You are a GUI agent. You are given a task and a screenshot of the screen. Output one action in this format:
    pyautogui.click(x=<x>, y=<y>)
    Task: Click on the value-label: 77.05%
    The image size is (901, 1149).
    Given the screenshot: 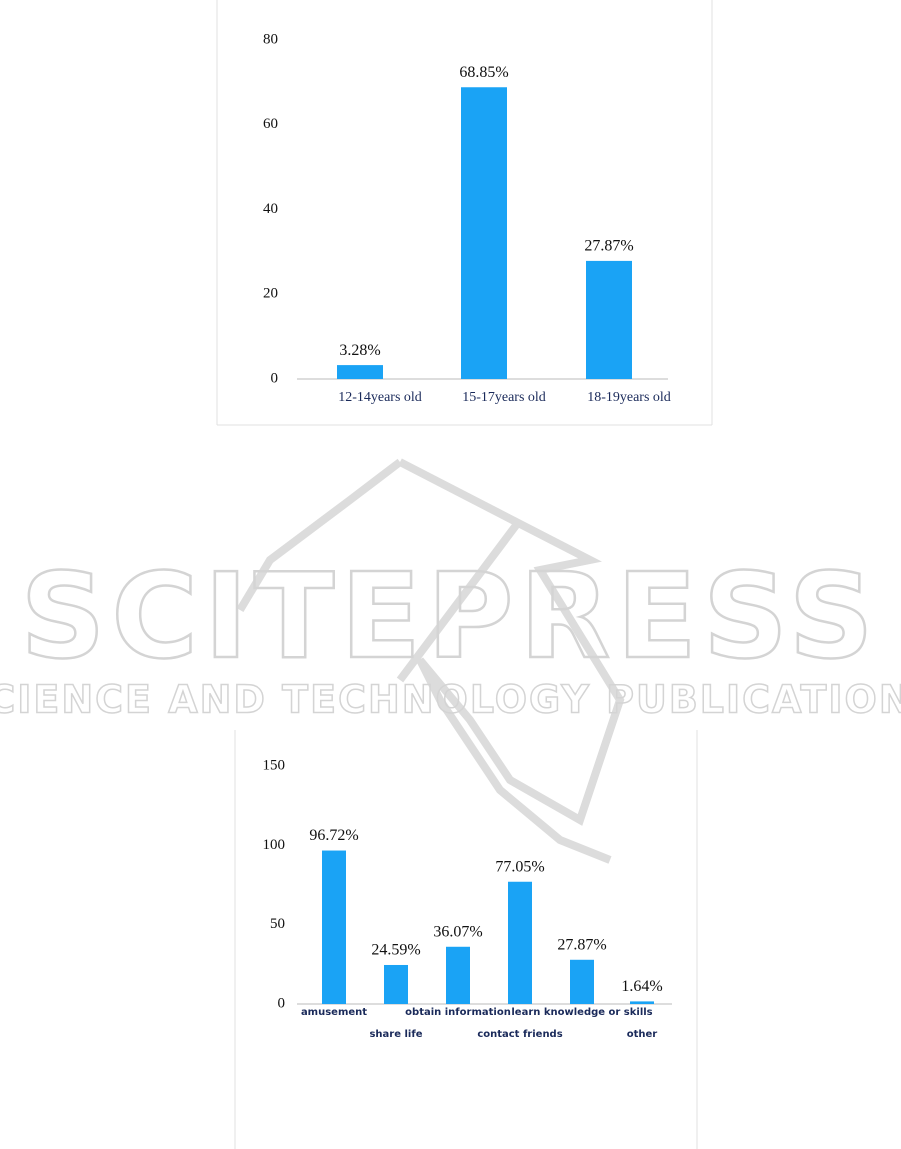 What is the action you would take?
    pyautogui.click(x=519, y=866)
    